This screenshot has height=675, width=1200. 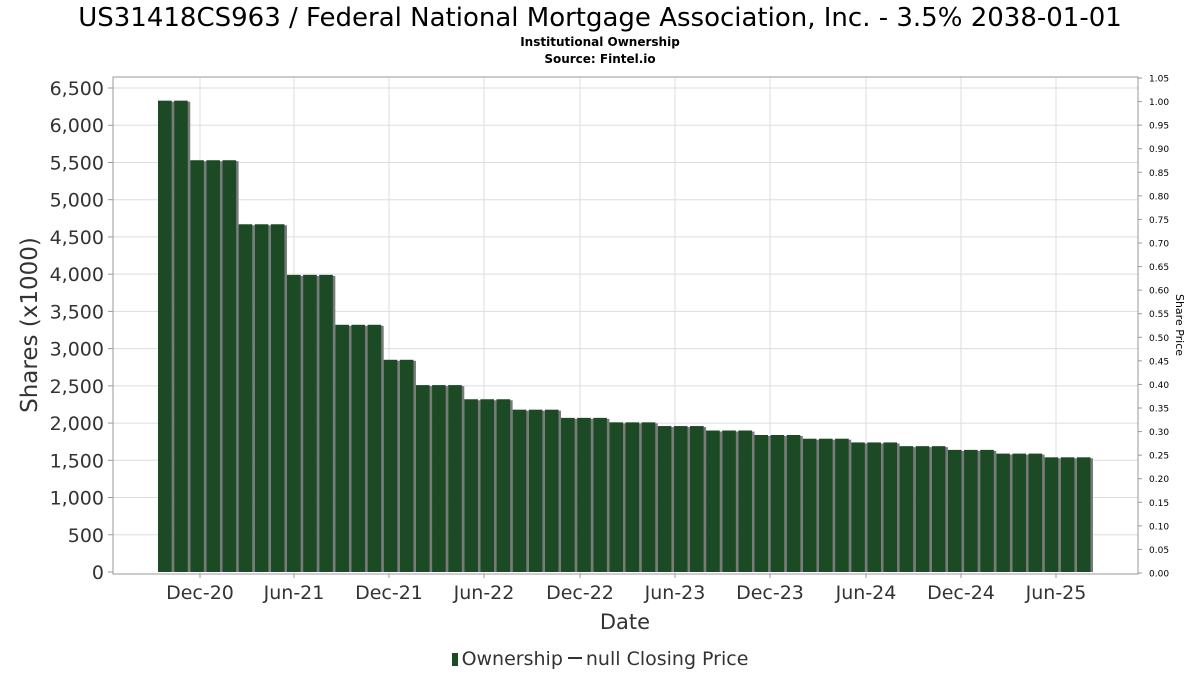 What do you see at coordinates (454, 659) in the screenshot?
I see `ownership-legend-swatch` at bounding box center [454, 659].